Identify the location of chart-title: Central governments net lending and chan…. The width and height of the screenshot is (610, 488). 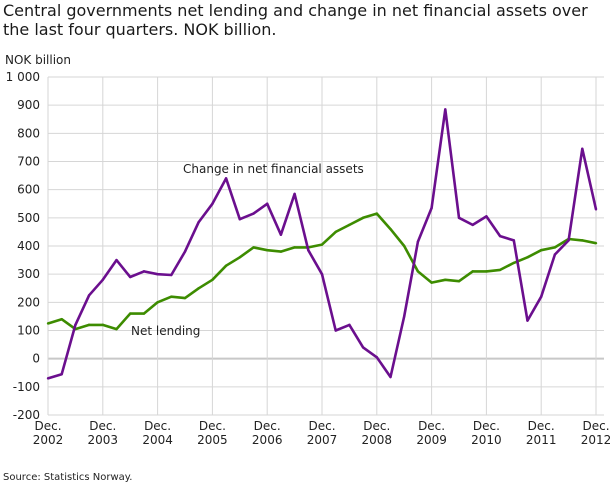
(295, 20).